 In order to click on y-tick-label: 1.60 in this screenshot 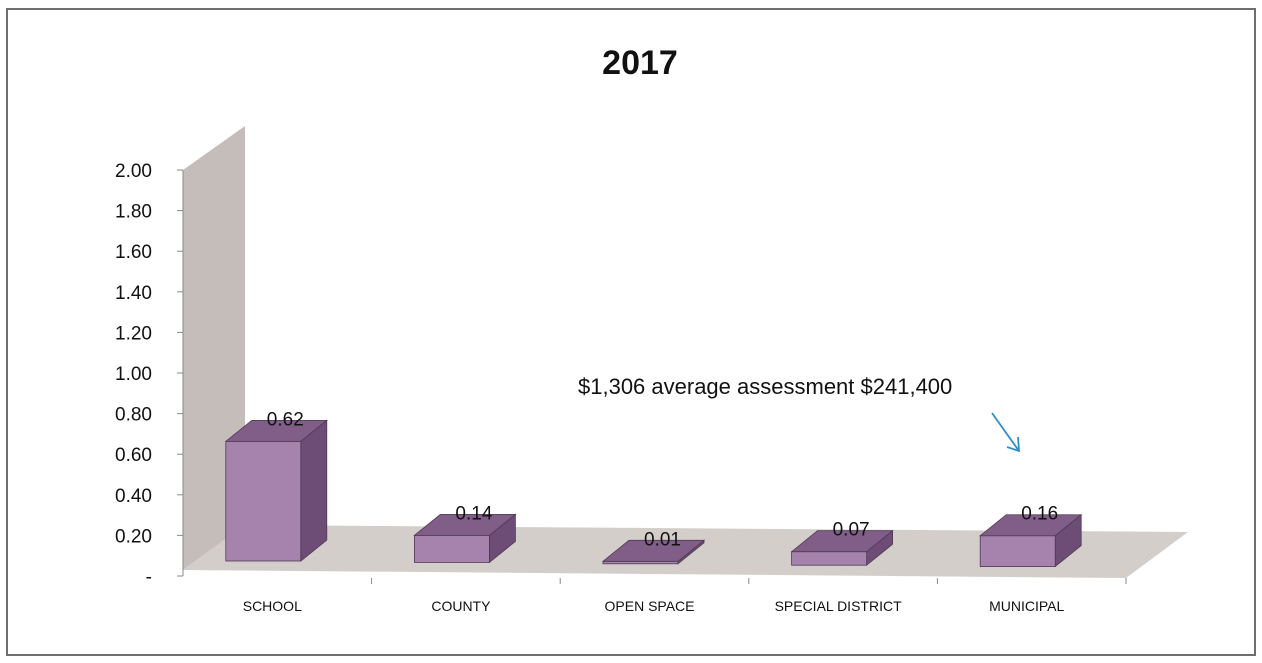, I will do `click(133, 252)`.